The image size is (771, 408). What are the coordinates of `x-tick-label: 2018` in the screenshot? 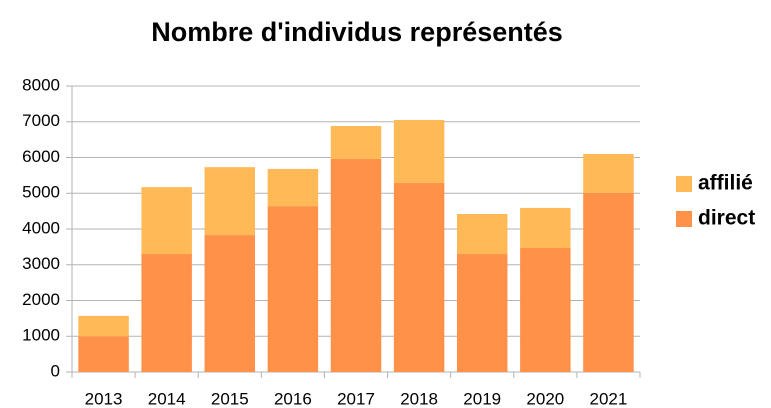 It's located at (419, 398).